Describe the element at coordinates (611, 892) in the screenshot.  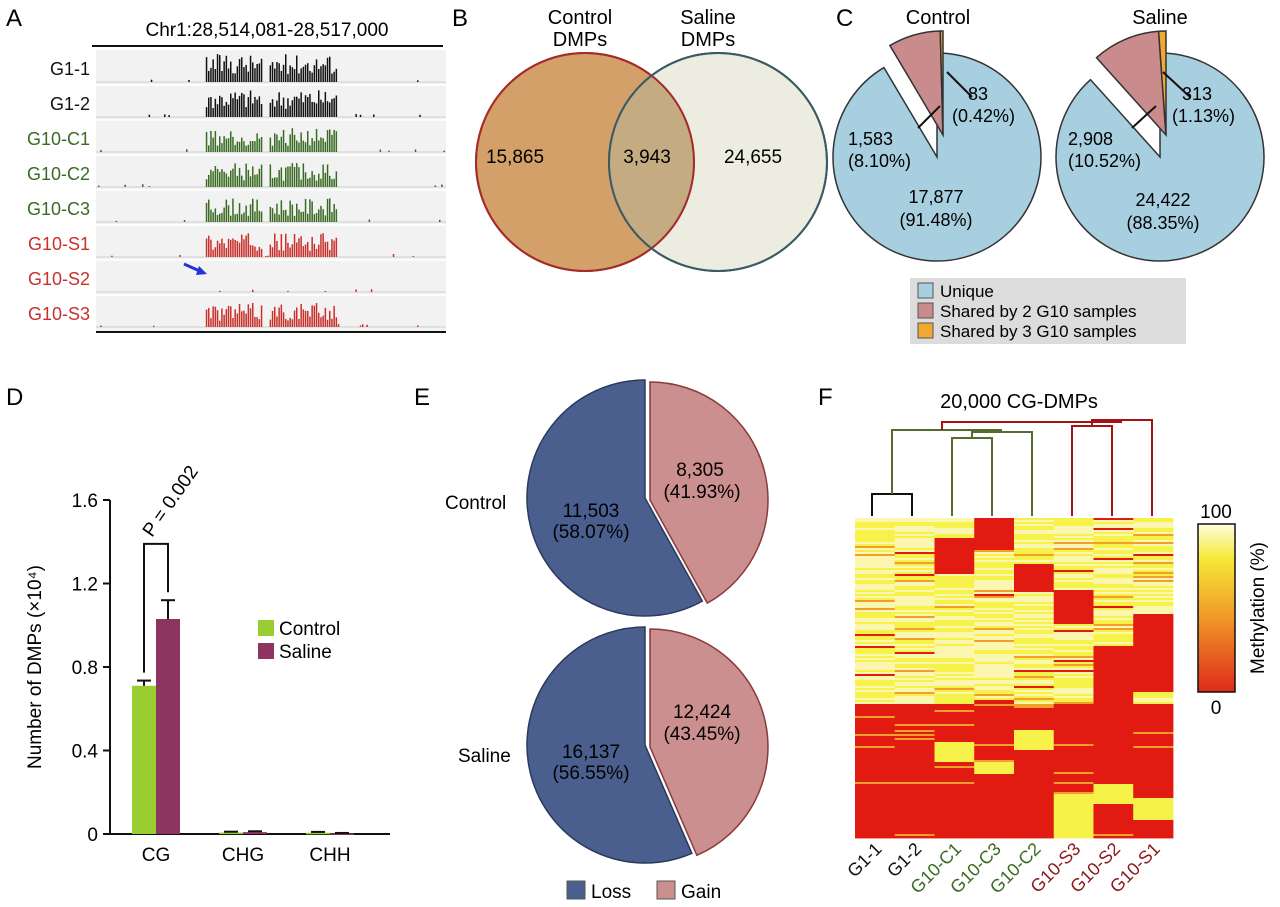
I see `legend-label-loss: Loss` at that location.